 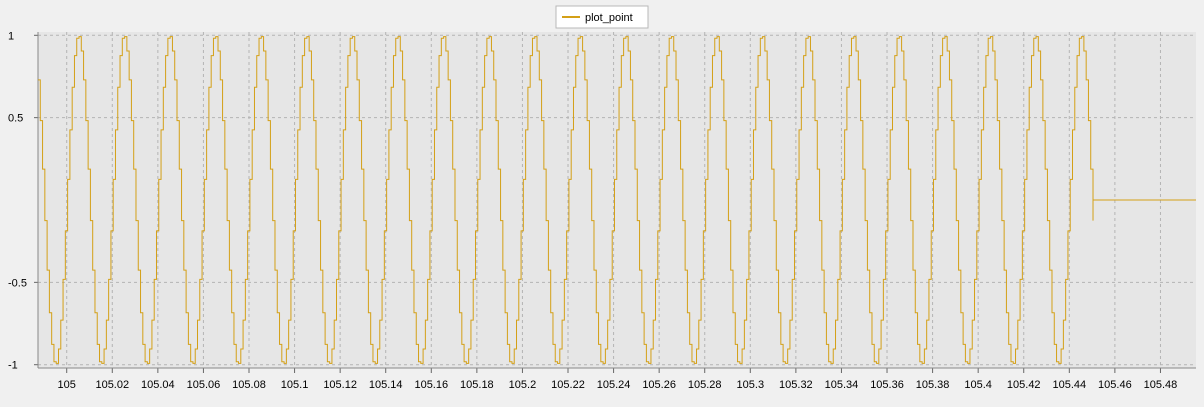 What do you see at coordinates (386, 385) in the screenshot?
I see `x-tick-label: 105.14` at bounding box center [386, 385].